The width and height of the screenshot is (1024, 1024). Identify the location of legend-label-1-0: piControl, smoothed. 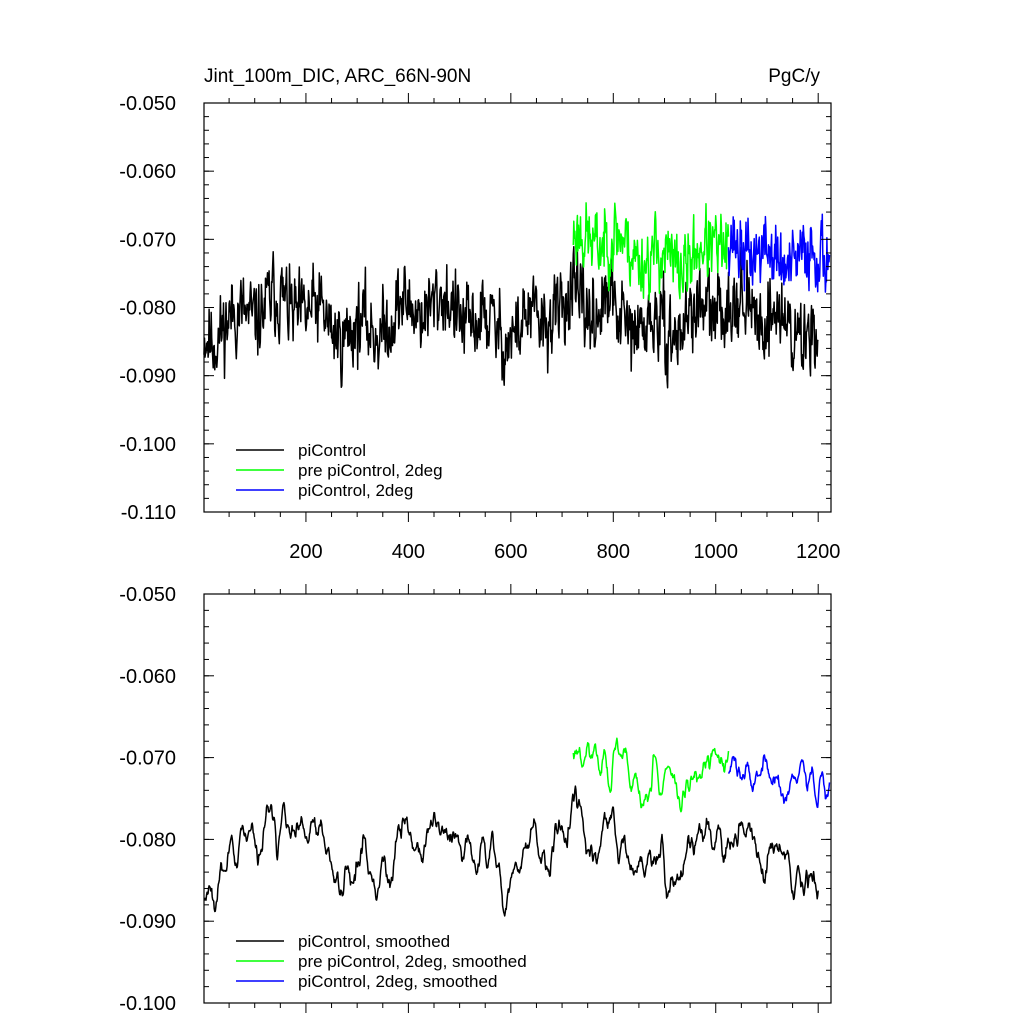
(374, 941).